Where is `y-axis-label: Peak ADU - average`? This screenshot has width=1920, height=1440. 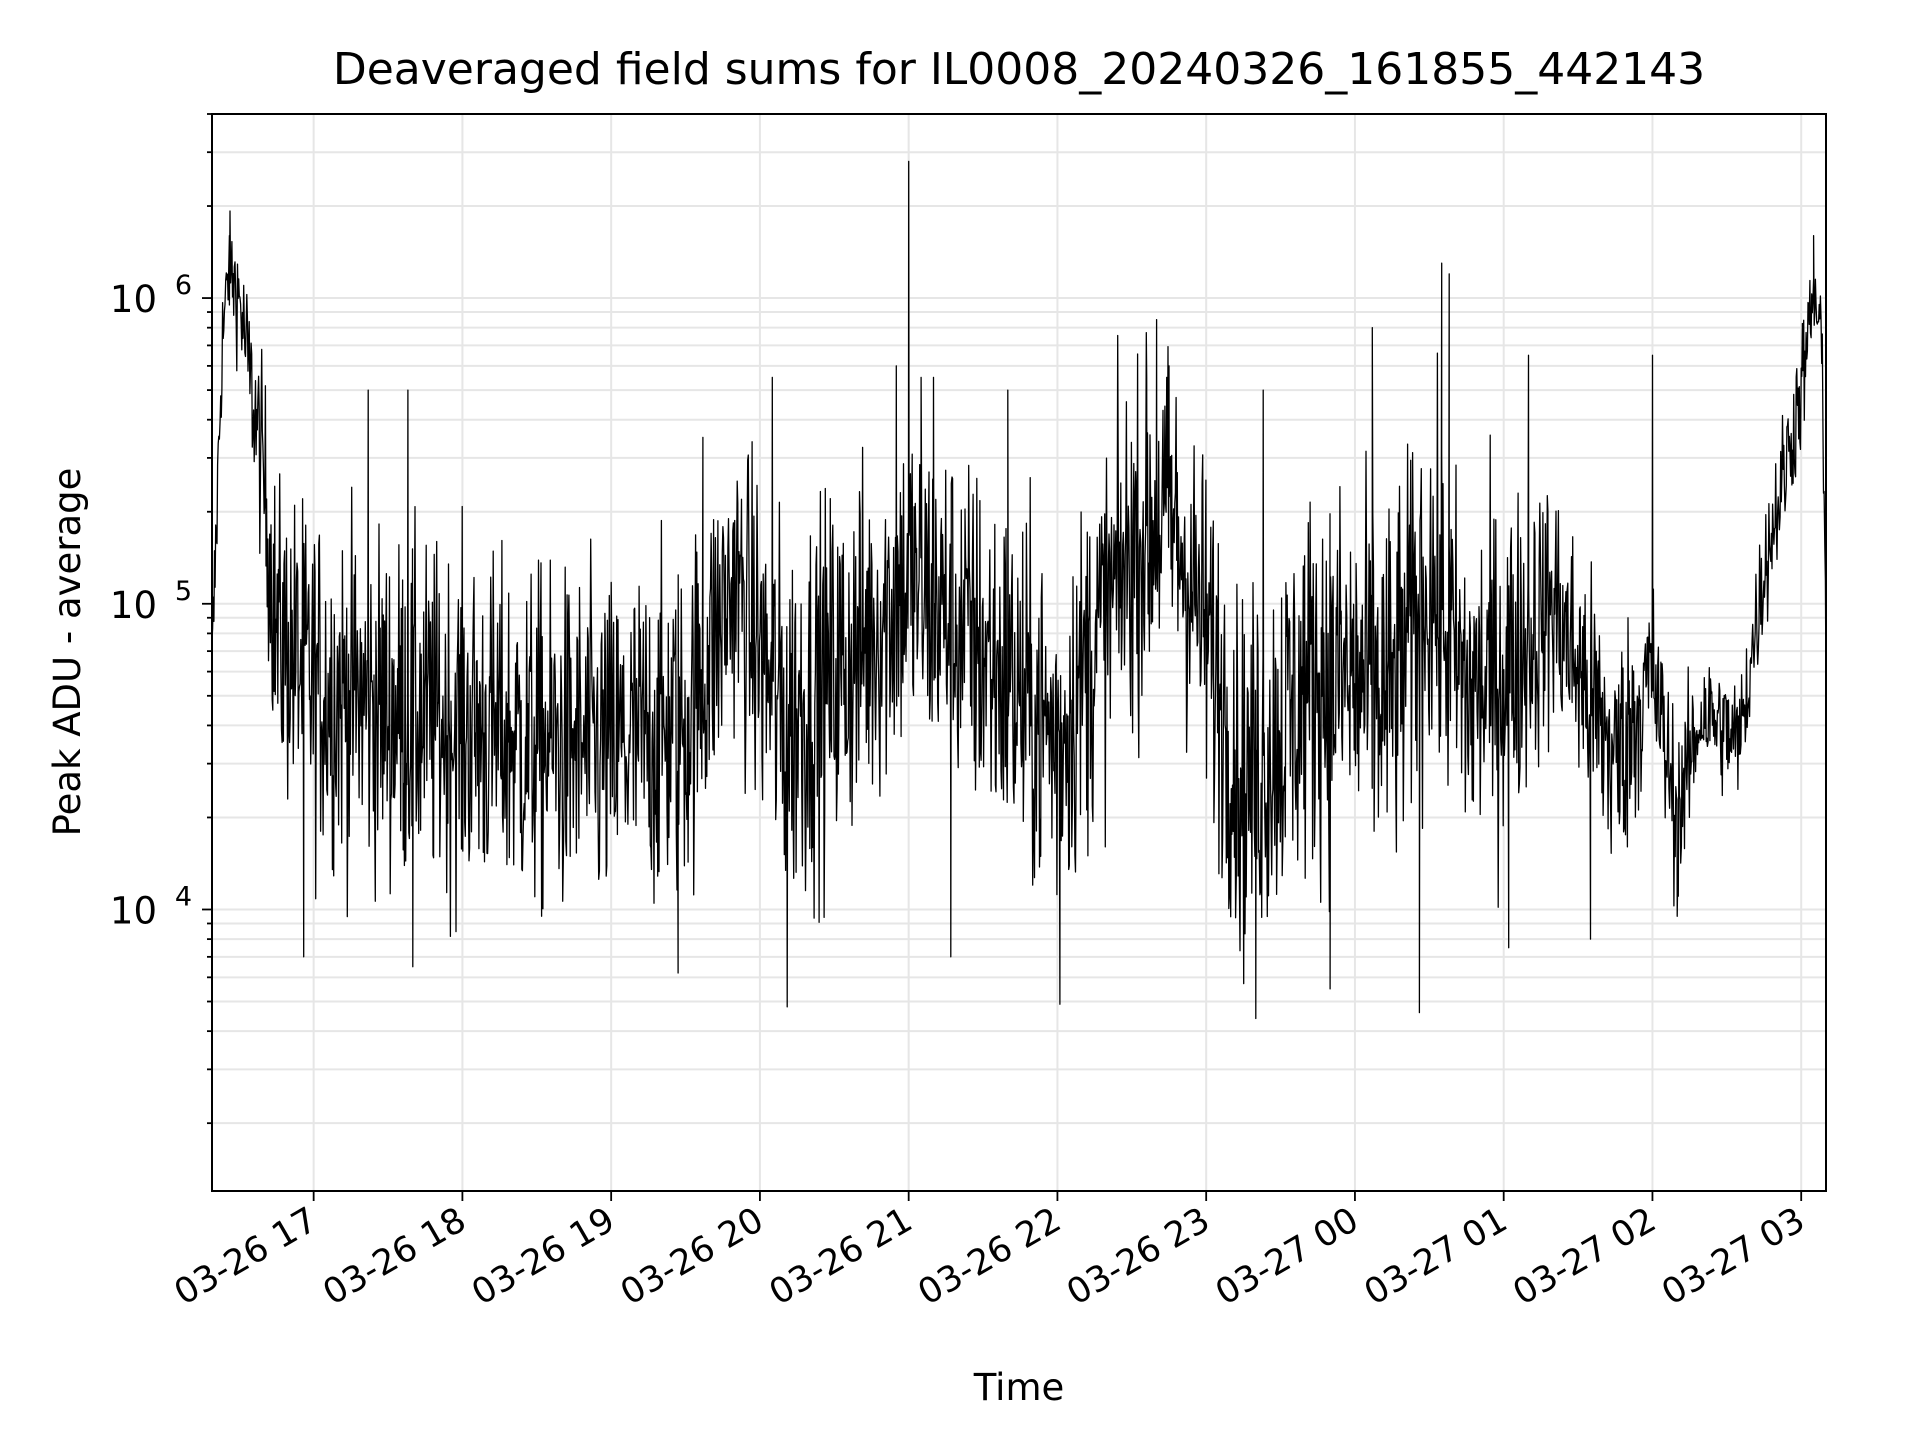
y-axis-label: Peak ADU - average is located at coordinates (67, 652).